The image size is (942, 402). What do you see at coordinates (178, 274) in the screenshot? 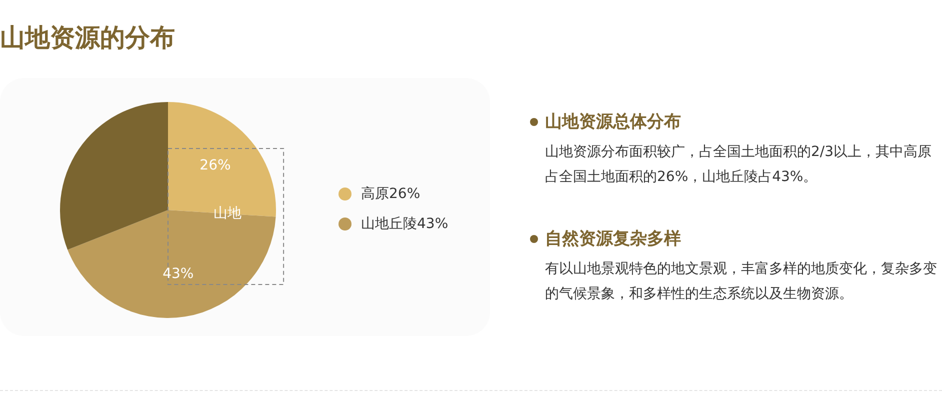
I see `data-label: 43%` at bounding box center [178, 274].